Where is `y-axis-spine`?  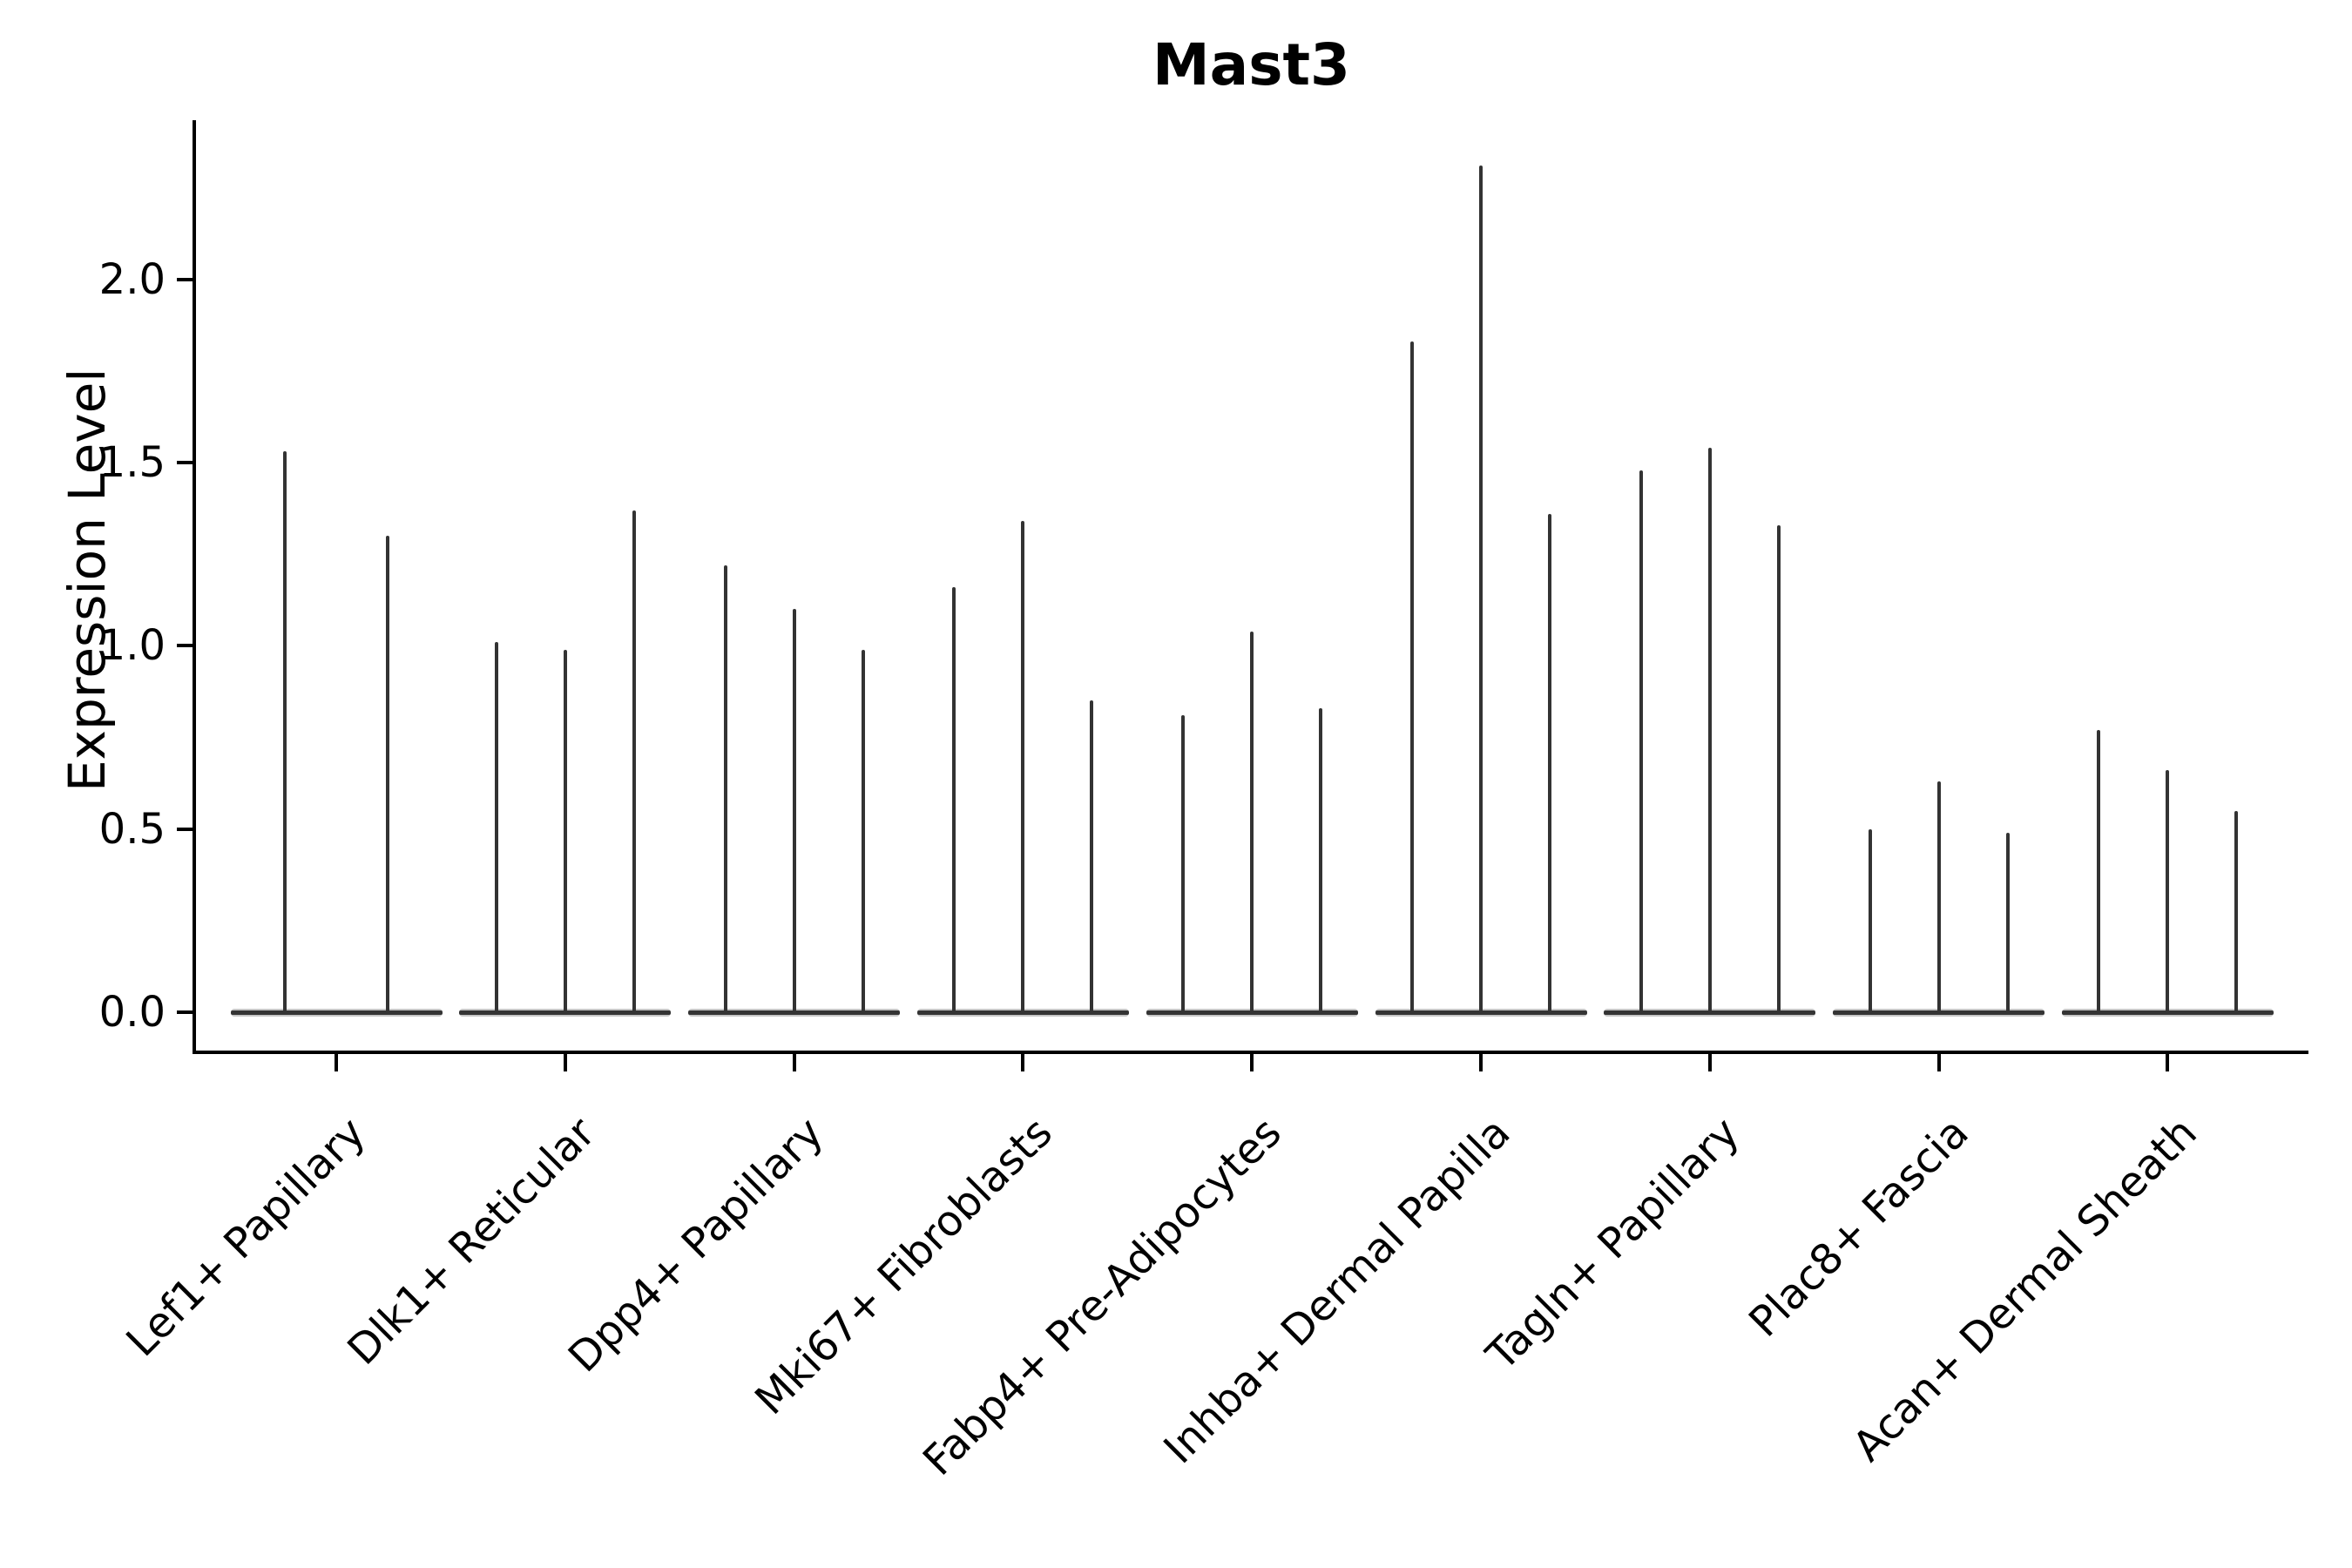
y-axis-spine is located at coordinates (194, 587).